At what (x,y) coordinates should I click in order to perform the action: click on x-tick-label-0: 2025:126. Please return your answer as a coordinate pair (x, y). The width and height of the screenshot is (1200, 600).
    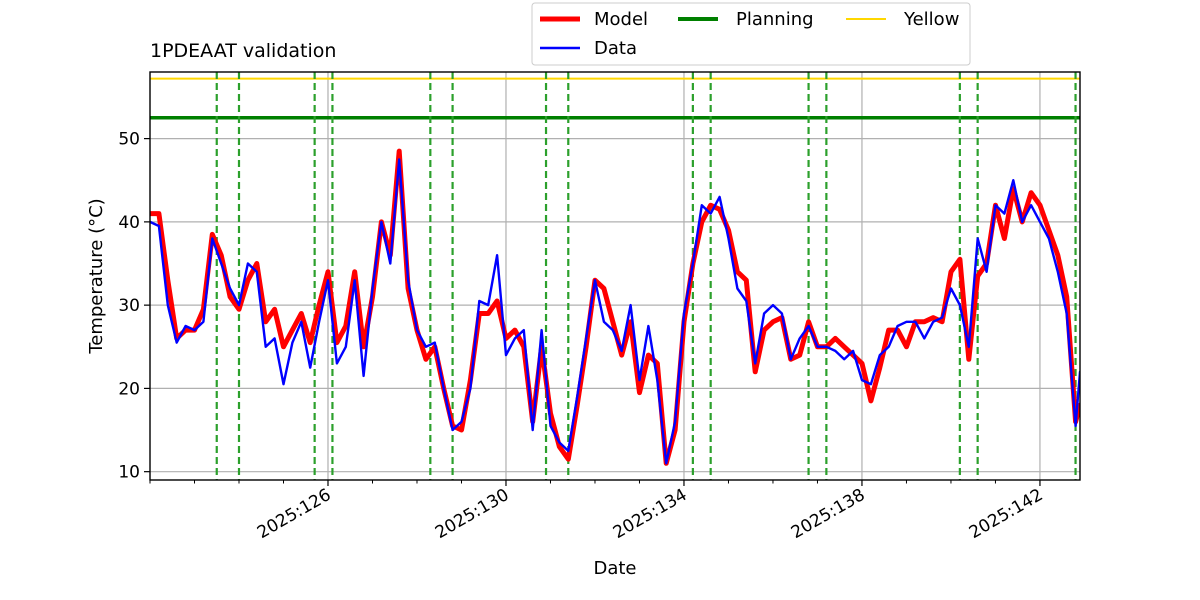
    Looking at the image, I should click on (294, 514).